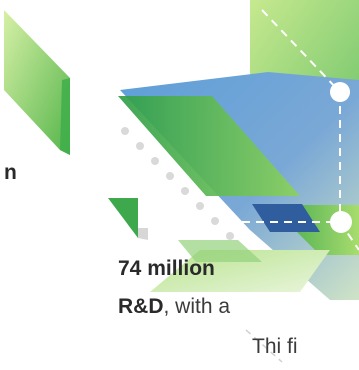  What do you see at coordinates (275, 346) in the screenshot?
I see `text-fragment-4: Thi fi` at bounding box center [275, 346].